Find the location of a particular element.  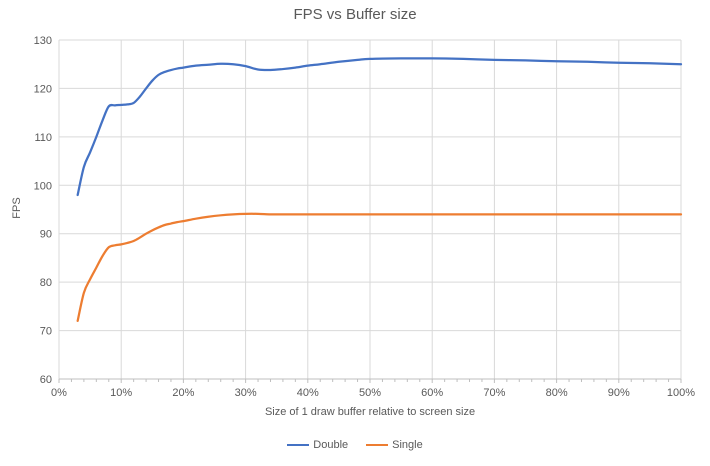

y-tick-label: 100 is located at coordinates (43, 186).